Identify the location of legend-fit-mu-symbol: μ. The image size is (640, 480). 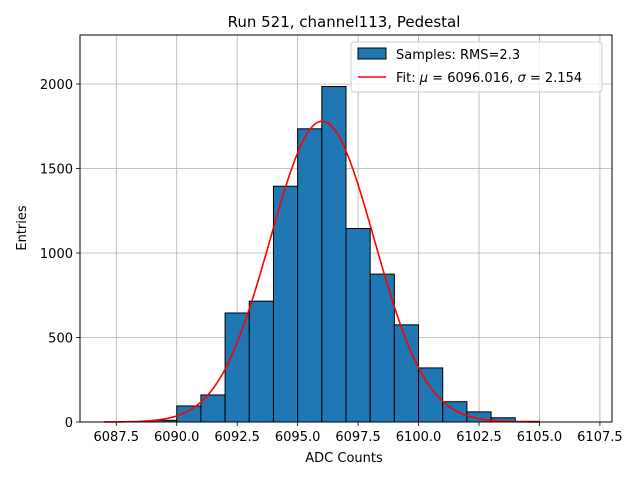
(423, 78).